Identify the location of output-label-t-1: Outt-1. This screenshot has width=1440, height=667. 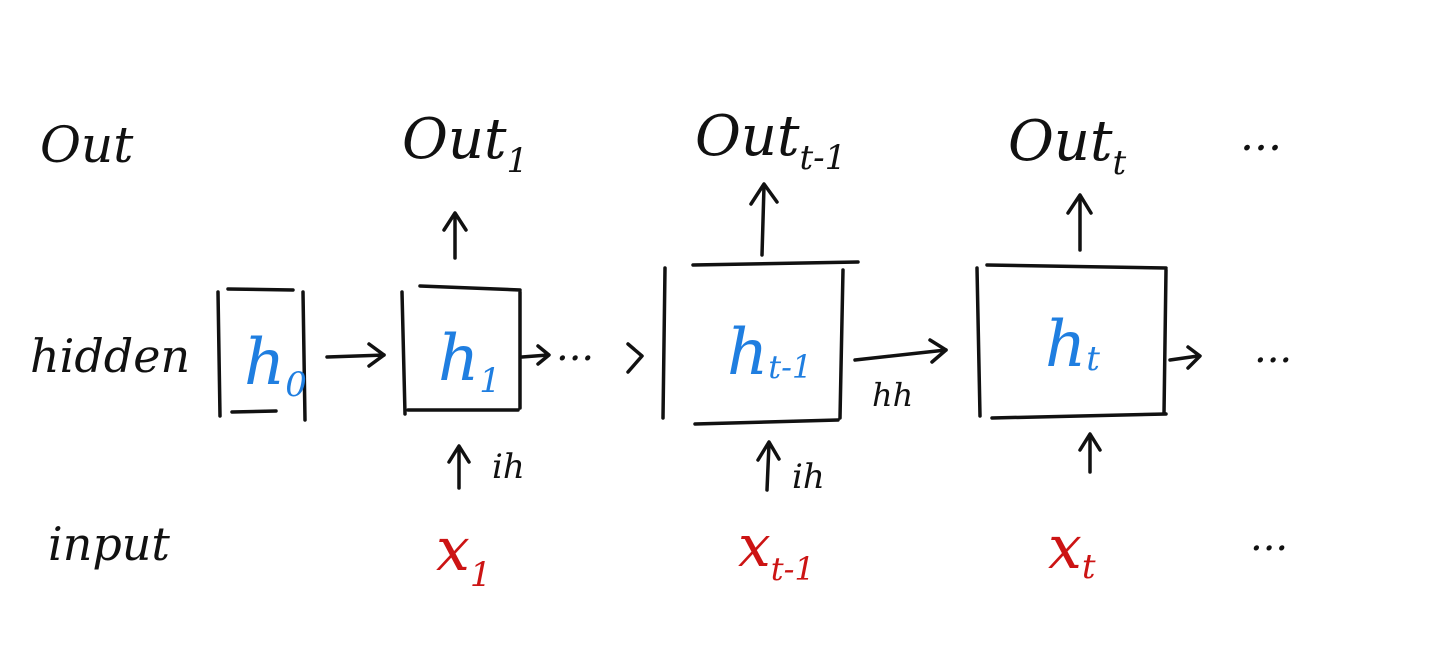
(770, 141).